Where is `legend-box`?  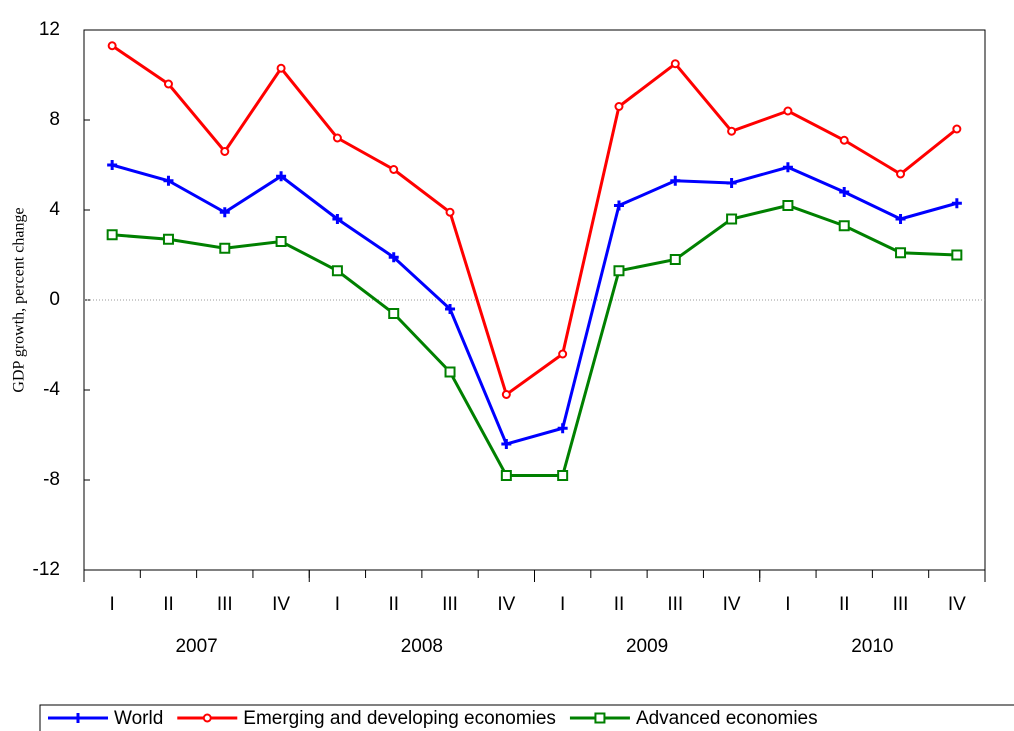 legend-box is located at coordinates (526, 717).